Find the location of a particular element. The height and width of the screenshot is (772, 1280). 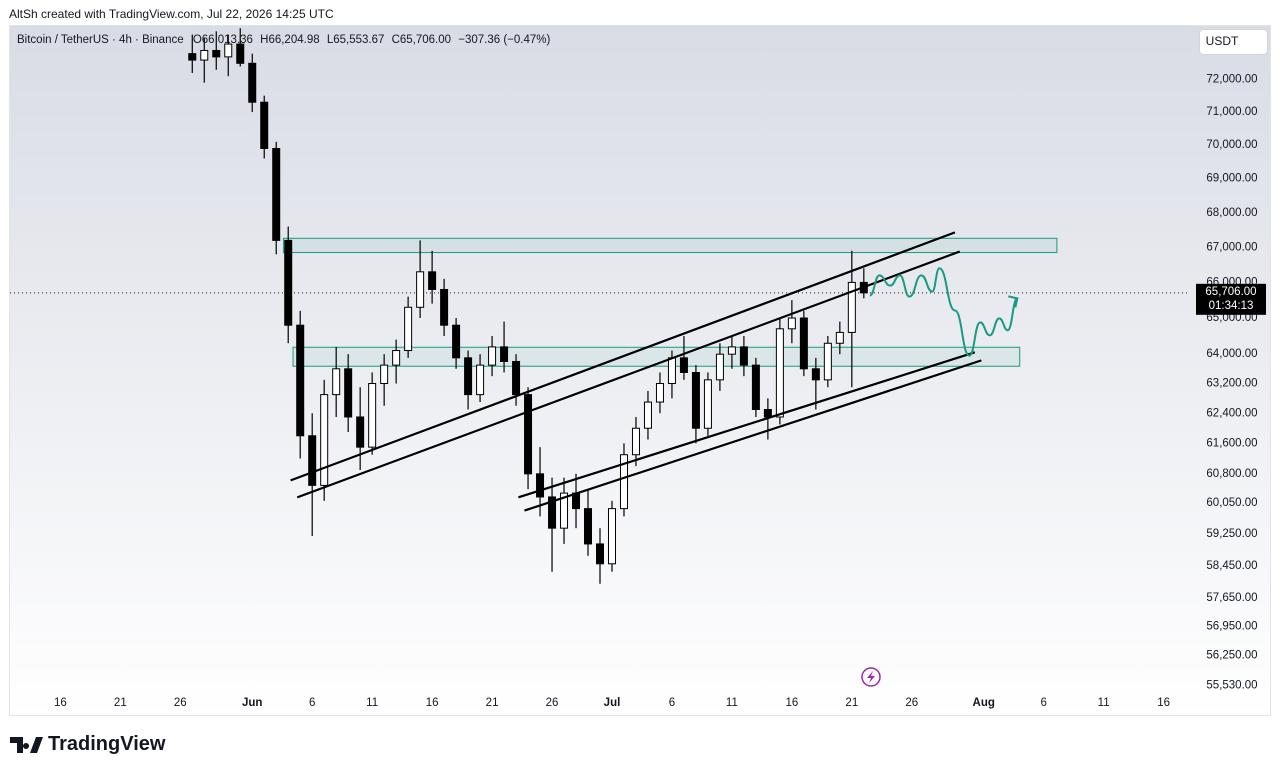

y-tick-label: 69,000.00 is located at coordinates (1231, 179).